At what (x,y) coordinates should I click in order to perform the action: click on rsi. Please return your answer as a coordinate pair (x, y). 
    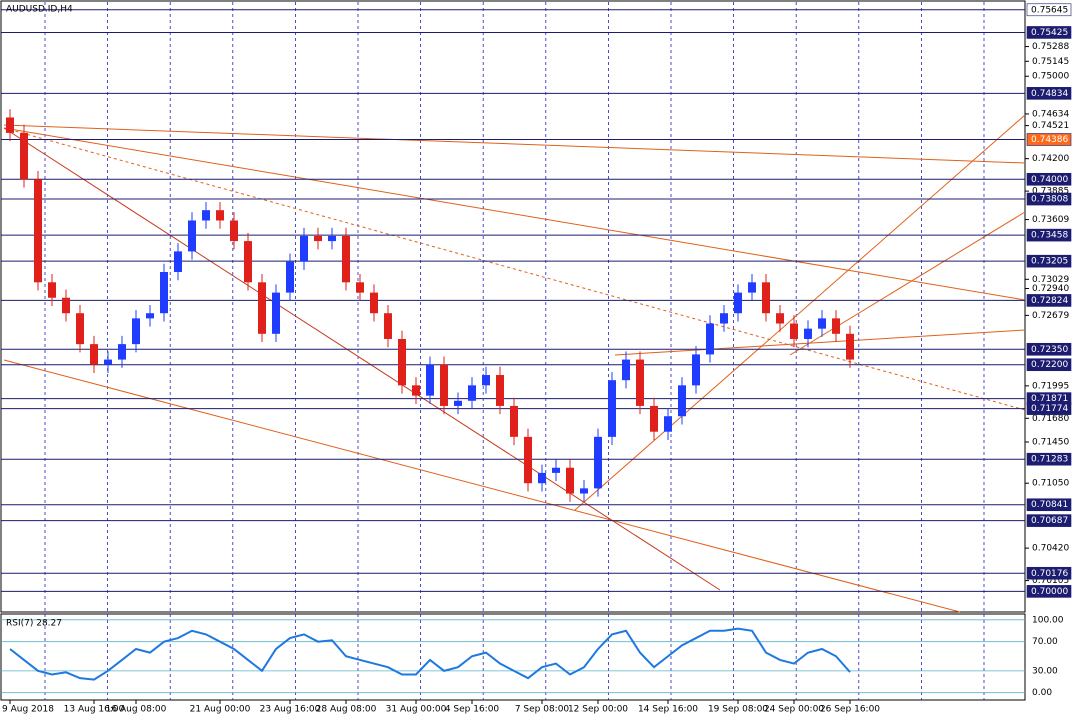
    Looking at the image, I should click on (513, 656).